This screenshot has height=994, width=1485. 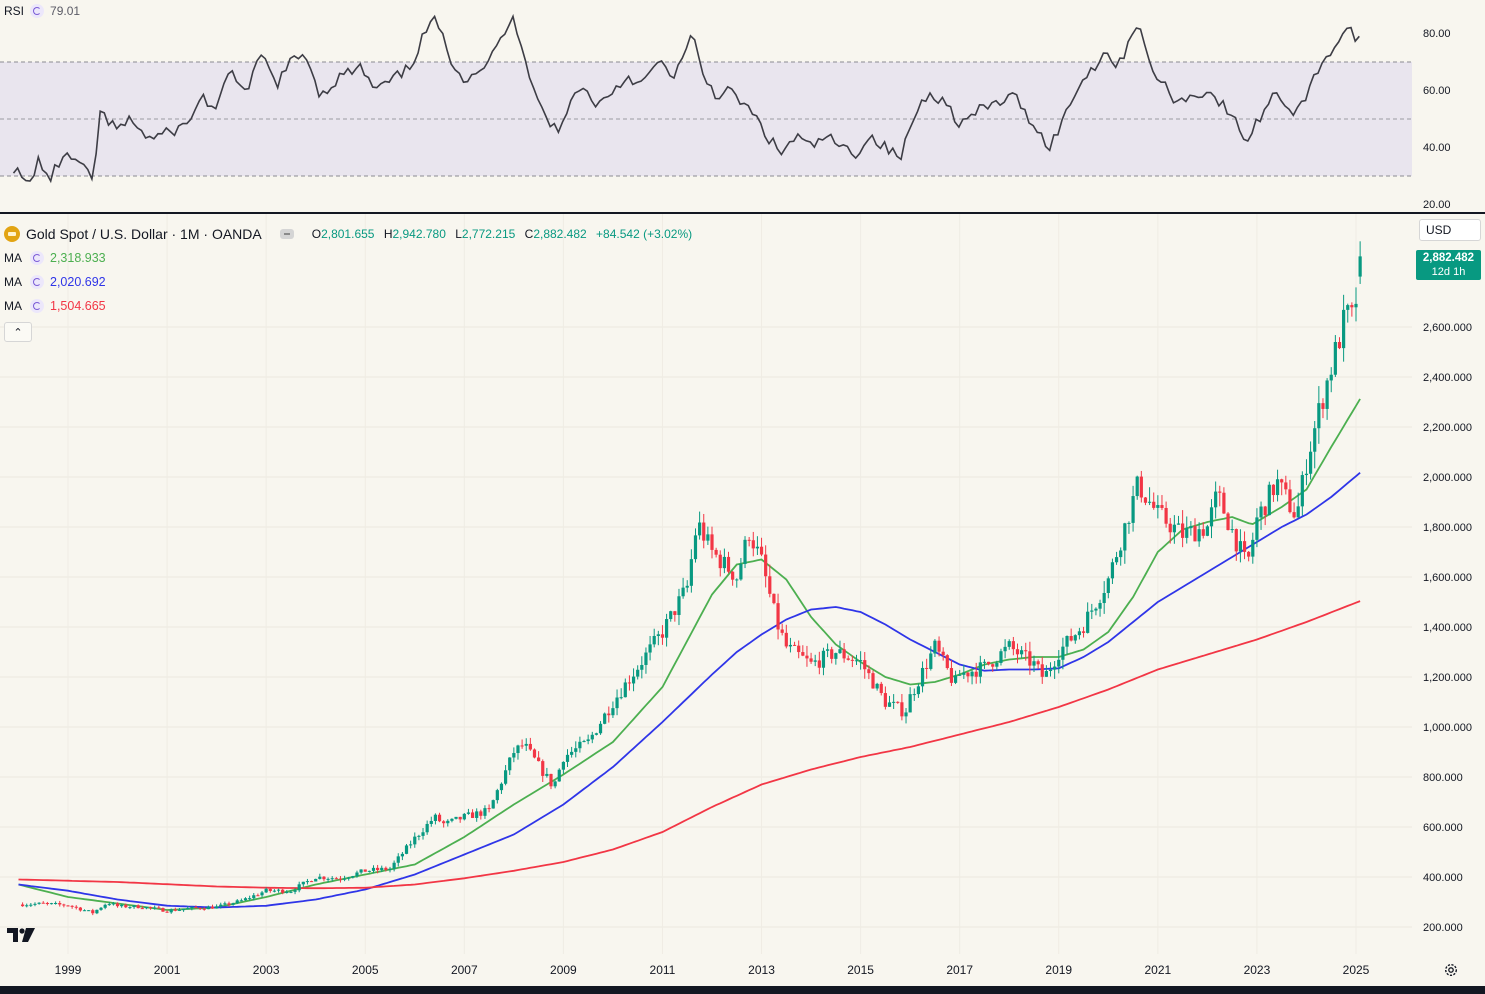 I want to click on ma-row-3: MA 1,504.665, so click(x=351, y=306).